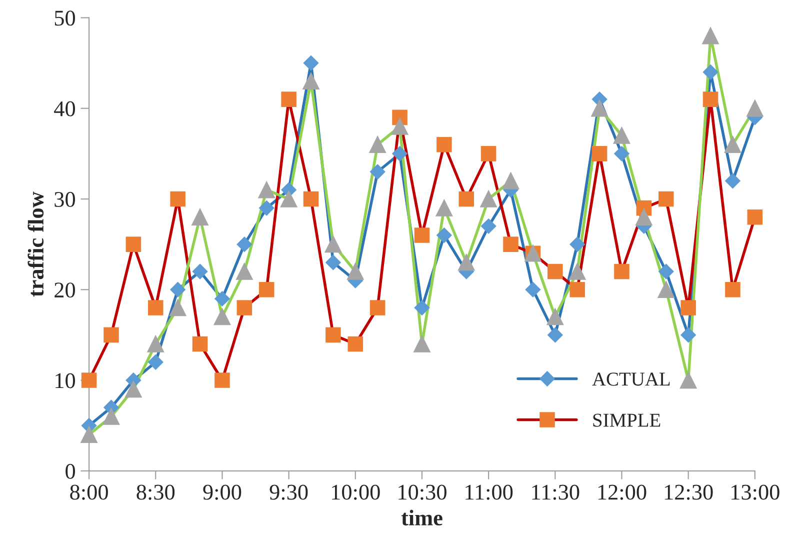 The image size is (788, 554). Describe the element at coordinates (556, 492) in the screenshot. I see `x-tick-label: 11:30` at that location.